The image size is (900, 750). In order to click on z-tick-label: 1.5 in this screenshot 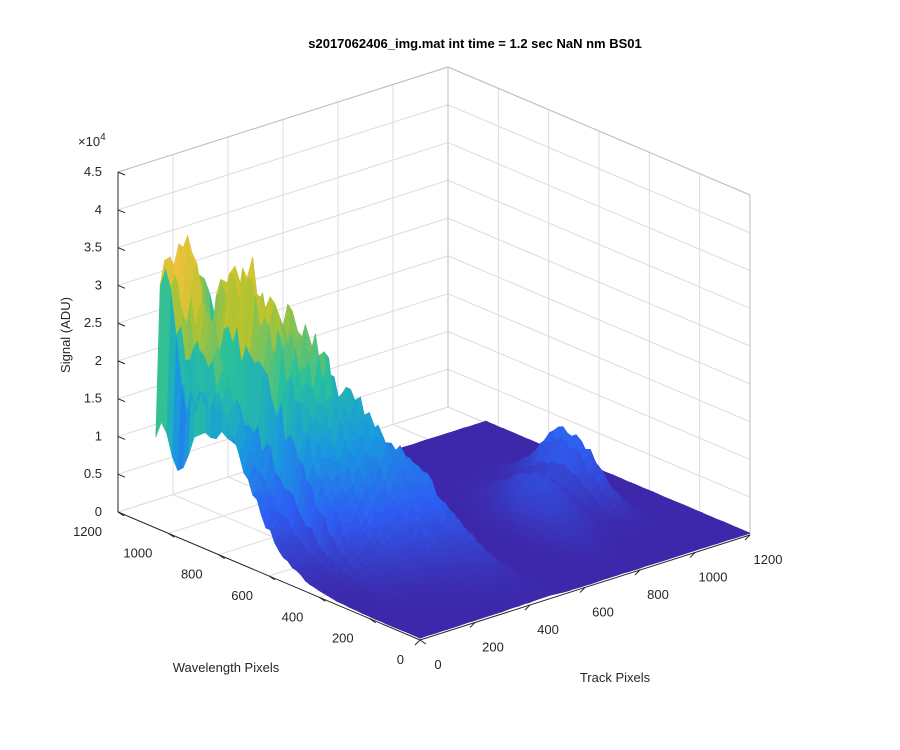, I will do `click(93, 398)`.